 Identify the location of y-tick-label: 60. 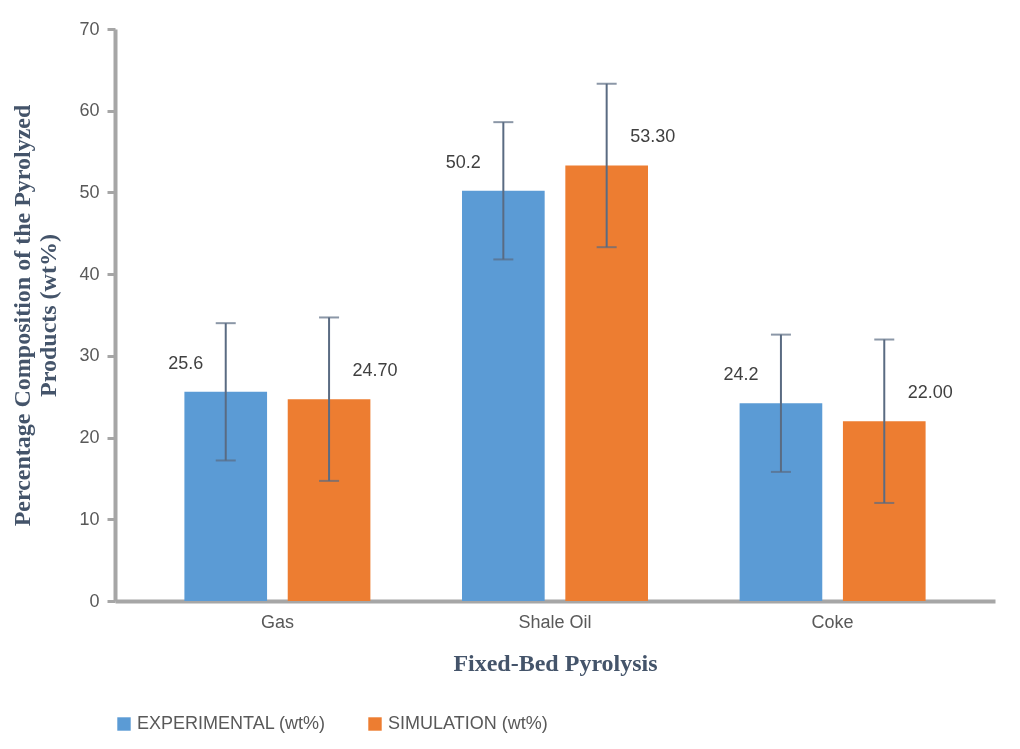
(89, 110).